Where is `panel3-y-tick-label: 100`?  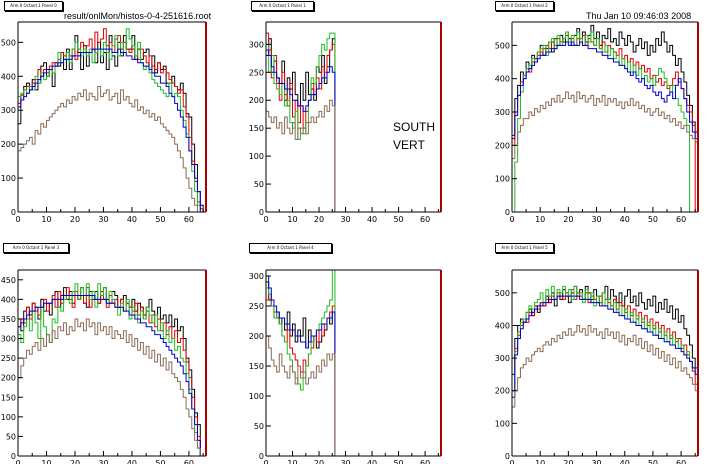 panel3-y-tick-label: 100 is located at coordinates (8, 417).